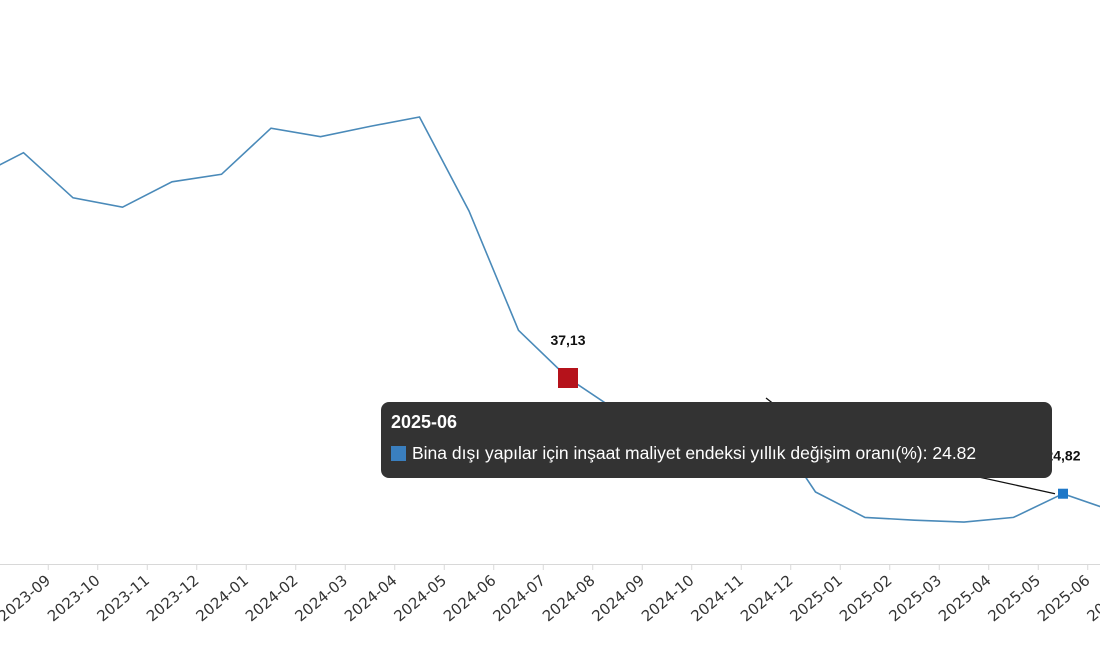 The width and height of the screenshot is (1100, 650). Describe the element at coordinates (424, 422) in the screenshot. I see `tooltip-title: 2025-06` at that location.